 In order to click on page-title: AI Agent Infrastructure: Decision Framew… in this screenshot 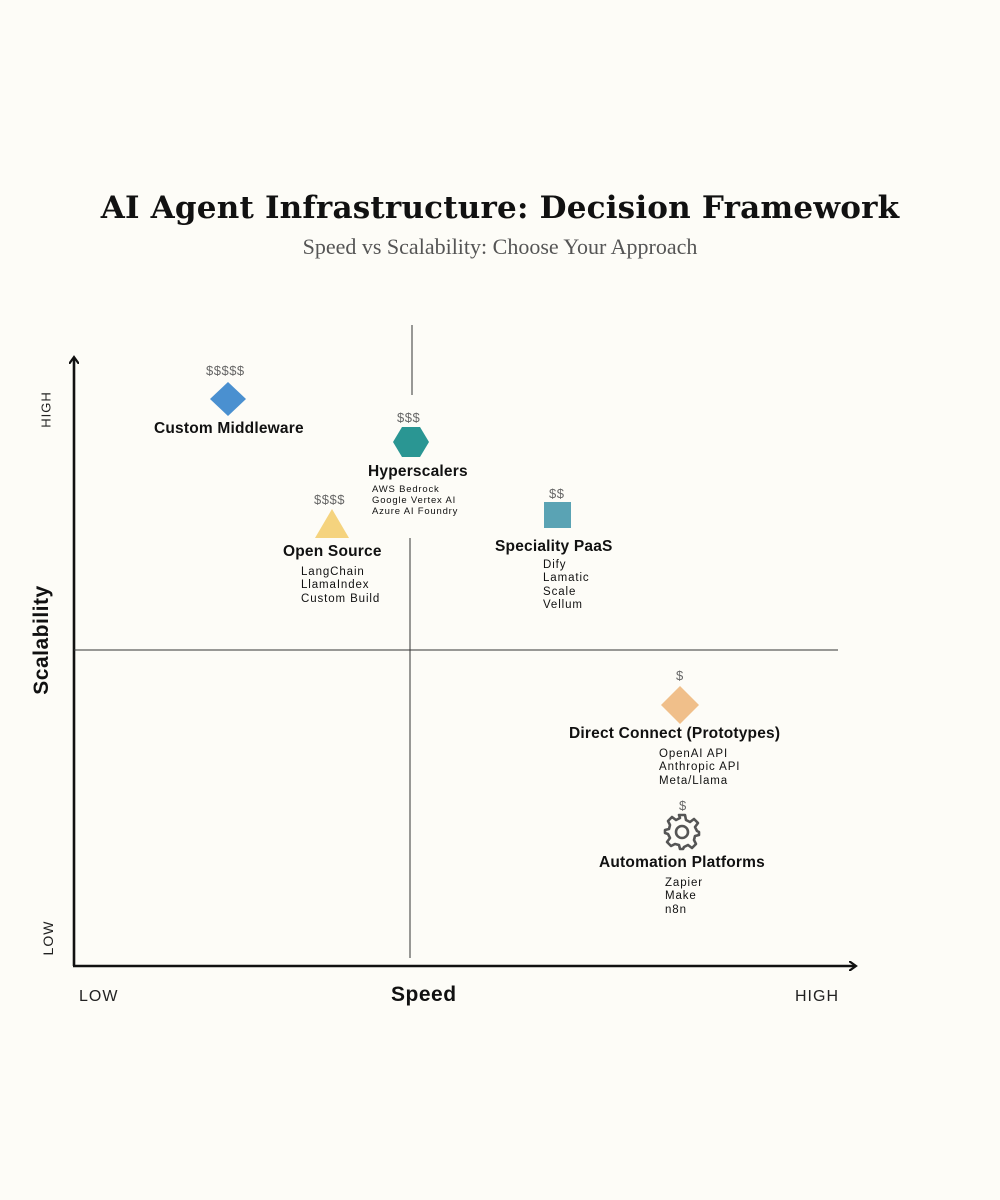, I will do `click(500, 208)`.